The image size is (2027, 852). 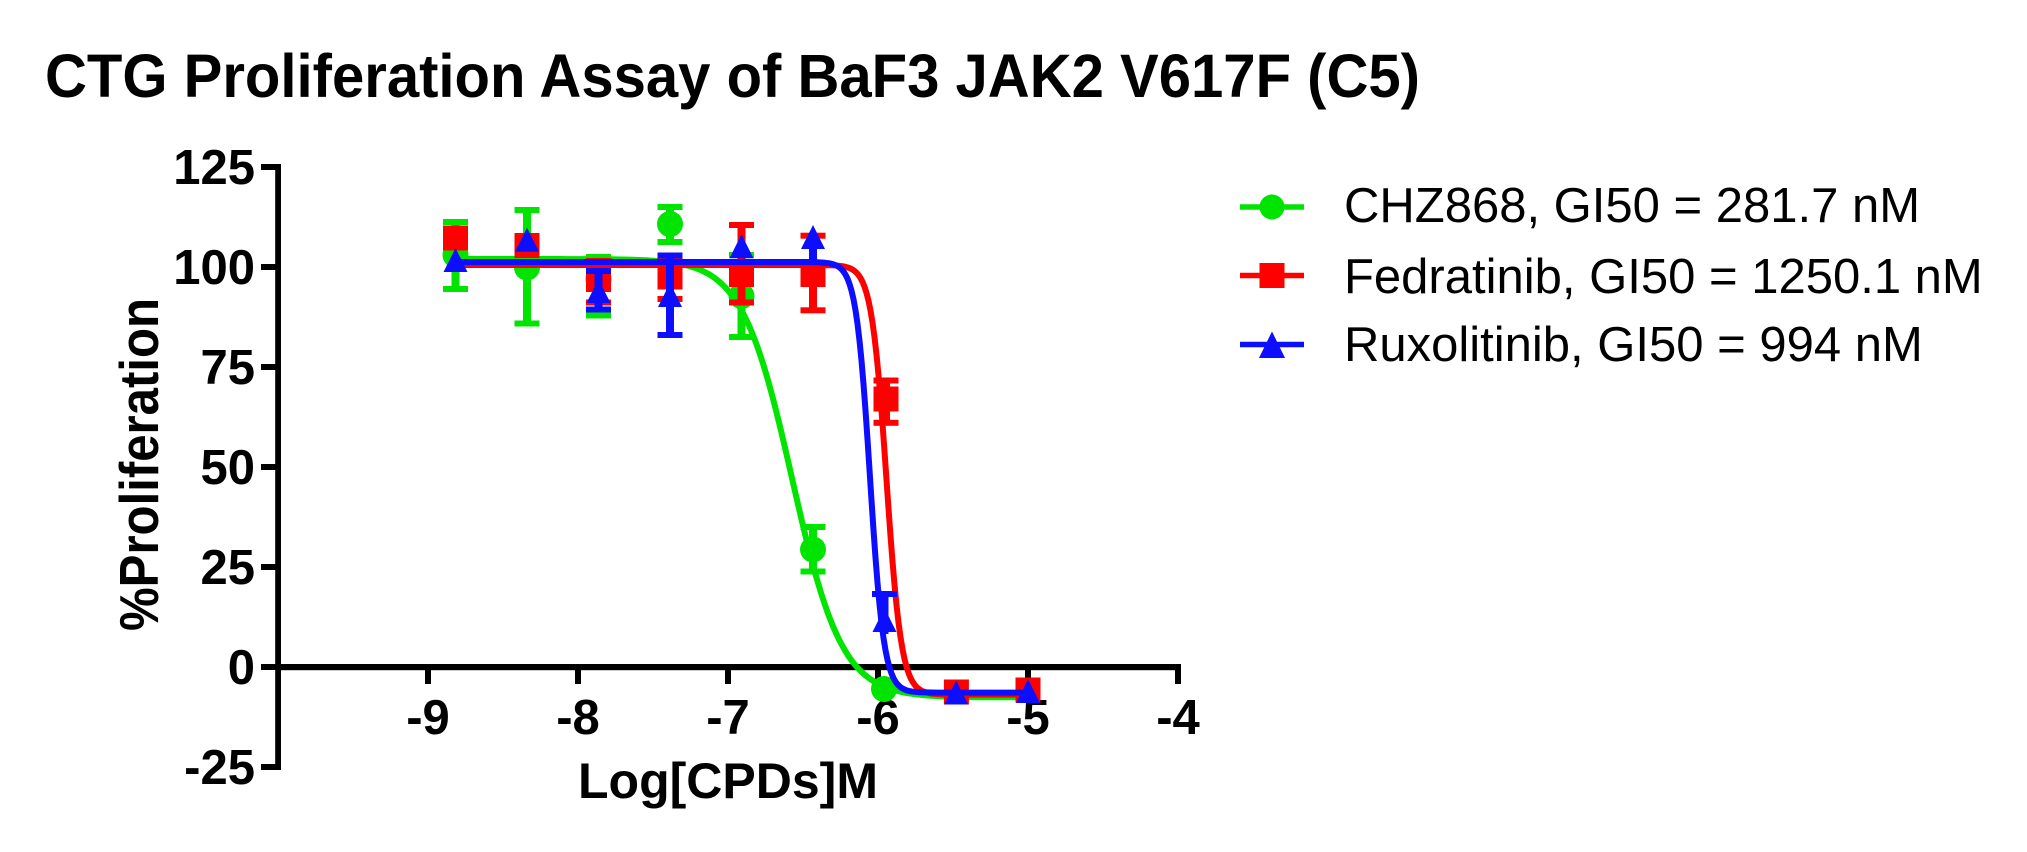 What do you see at coordinates (1632, 206) in the screenshot?
I see `svg-text: CHZ868, GI50 = 281.7 nM` at bounding box center [1632, 206].